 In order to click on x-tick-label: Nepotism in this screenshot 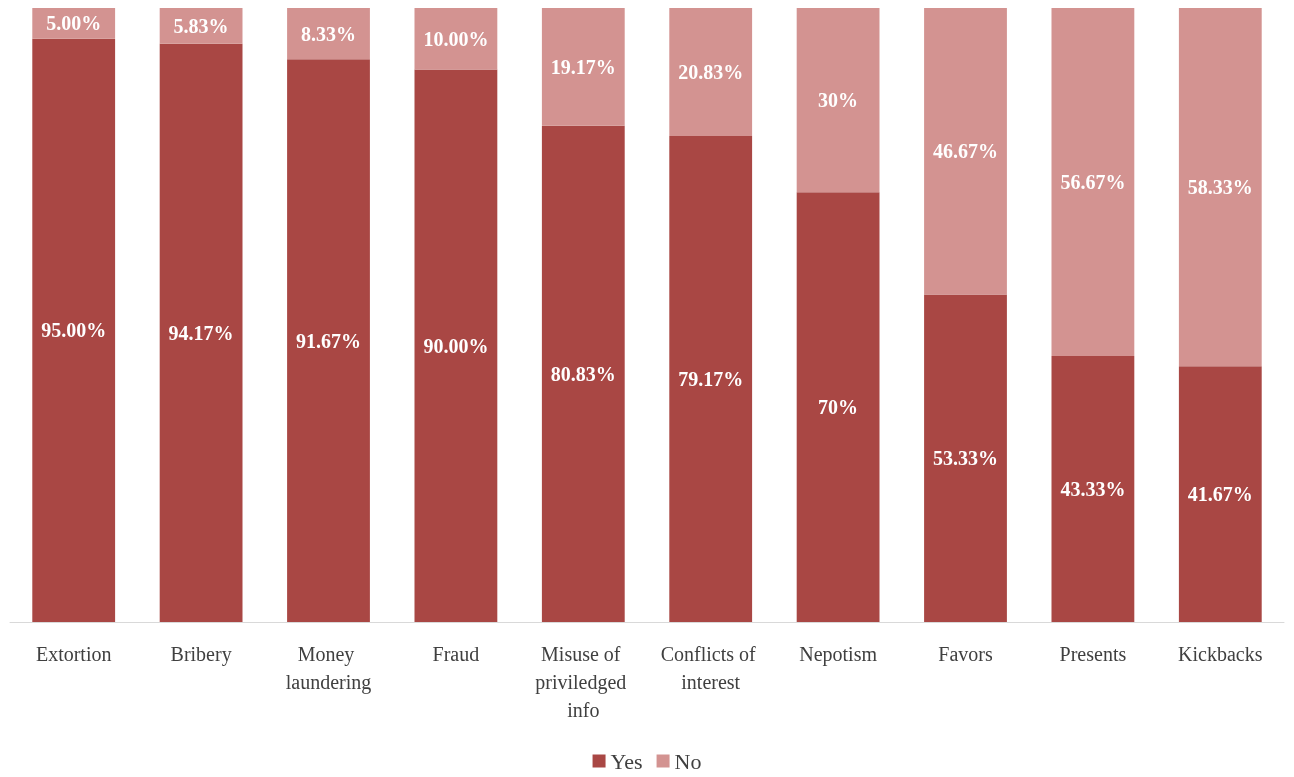, I will do `click(838, 654)`.